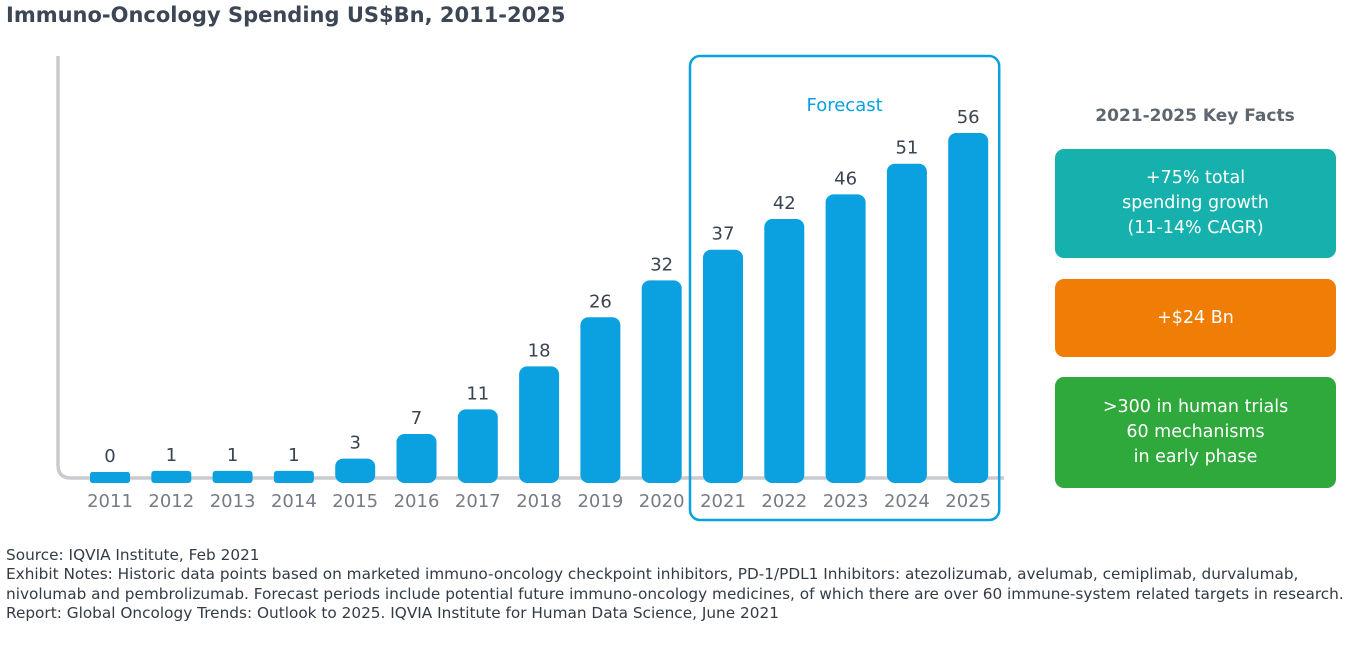 The width and height of the screenshot is (1352, 667). I want to click on fact-box-growth: +75% total spending growth (11-14% CAGR), so click(1195, 203).